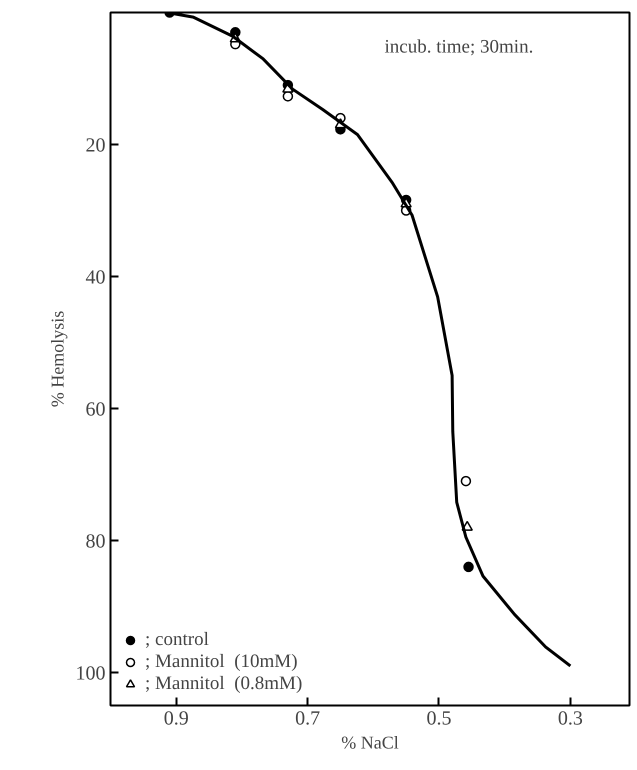 The image size is (637, 770). Describe the element at coordinates (96, 541) in the screenshot. I see `y-tick-label: 80` at that location.